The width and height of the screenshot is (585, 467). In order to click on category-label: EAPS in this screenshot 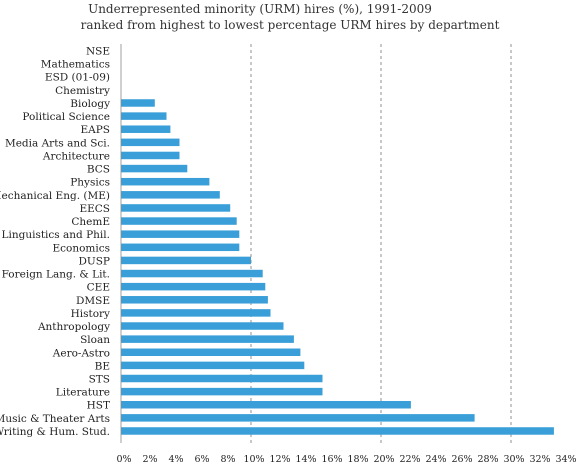, I will do `click(95, 130)`.